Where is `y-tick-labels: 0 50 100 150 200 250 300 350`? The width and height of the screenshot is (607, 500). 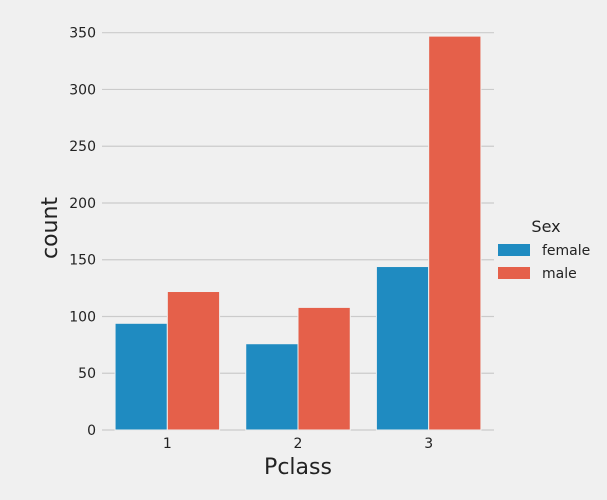
y-tick-labels: 0 50 100 150 200 250 300 350 is located at coordinates (82, 232).